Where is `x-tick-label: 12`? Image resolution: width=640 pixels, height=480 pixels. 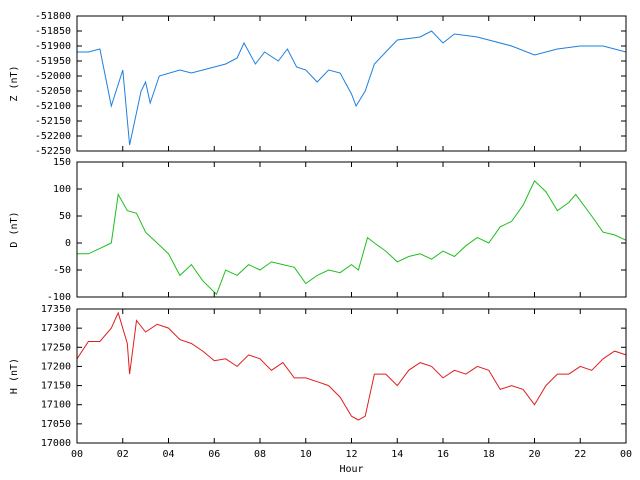 x-tick-label: 12 is located at coordinates (351, 454).